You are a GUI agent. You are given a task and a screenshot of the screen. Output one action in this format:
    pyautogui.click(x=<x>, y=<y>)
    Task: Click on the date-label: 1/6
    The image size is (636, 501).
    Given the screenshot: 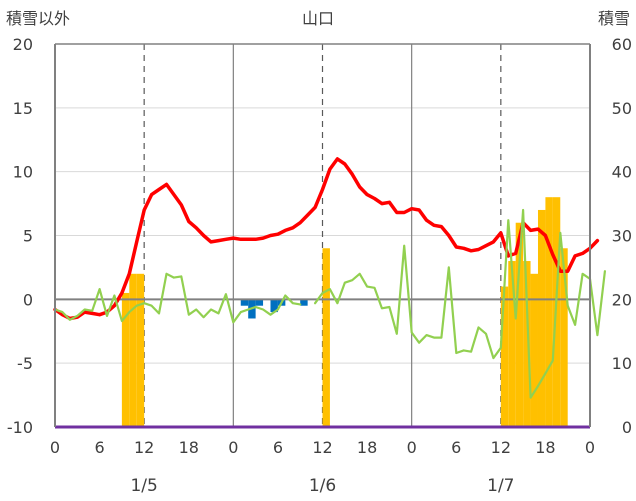 What is the action you would take?
    pyautogui.click(x=322, y=486)
    